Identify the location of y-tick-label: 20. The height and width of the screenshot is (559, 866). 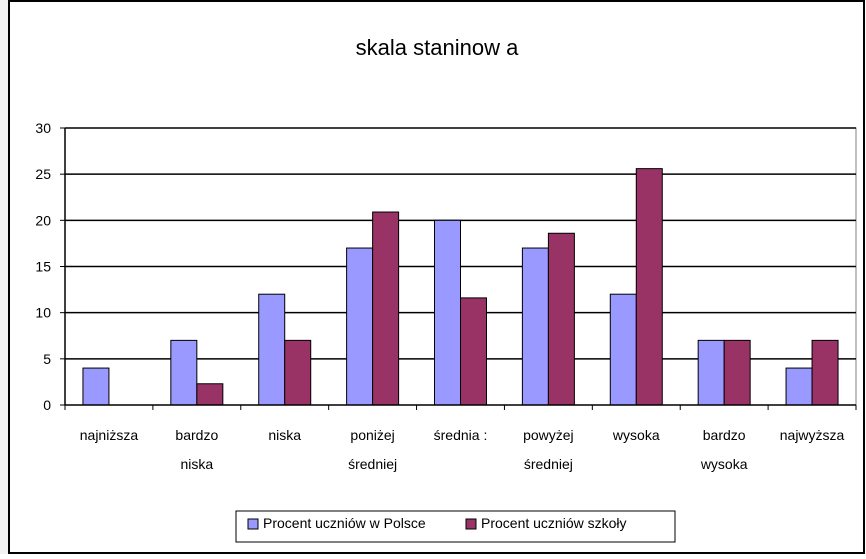
(43, 220).